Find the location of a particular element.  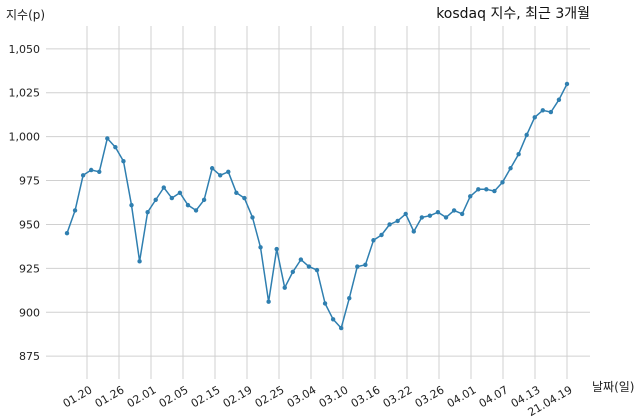

x-axis-label: 날짜(일) is located at coordinates (613, 387).